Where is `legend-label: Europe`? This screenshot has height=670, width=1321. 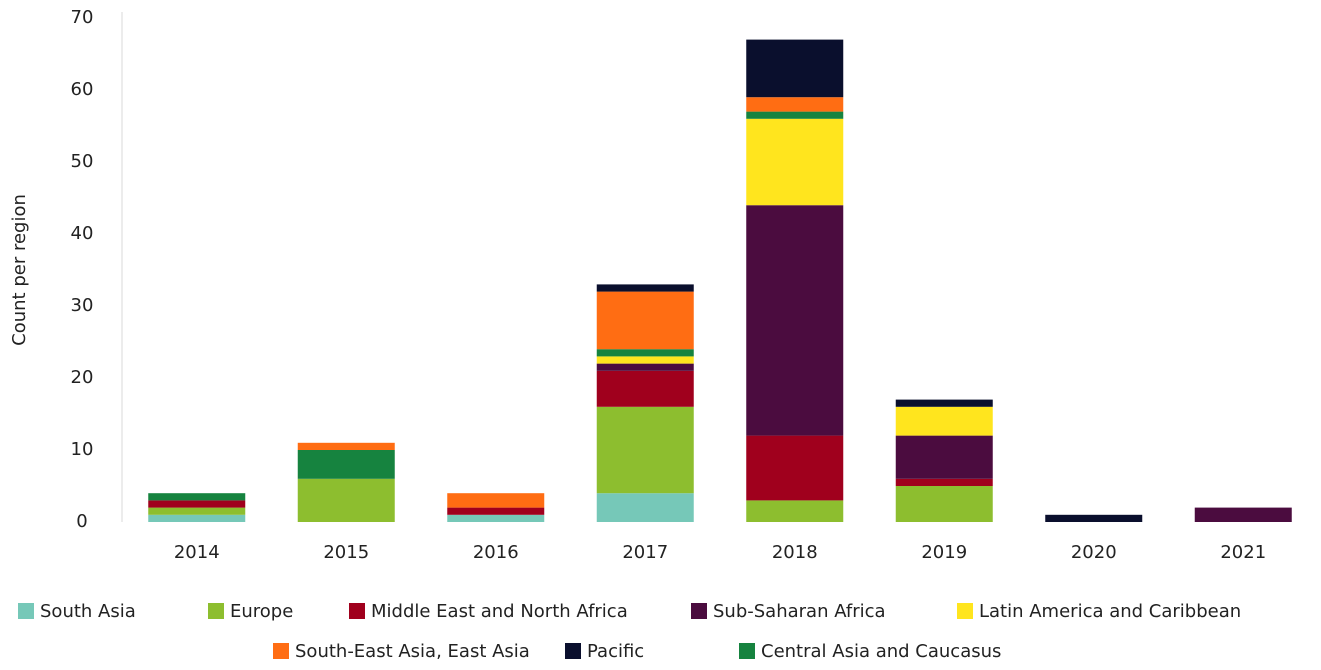 legend-label: Europe is located at coordinates (261, 611).